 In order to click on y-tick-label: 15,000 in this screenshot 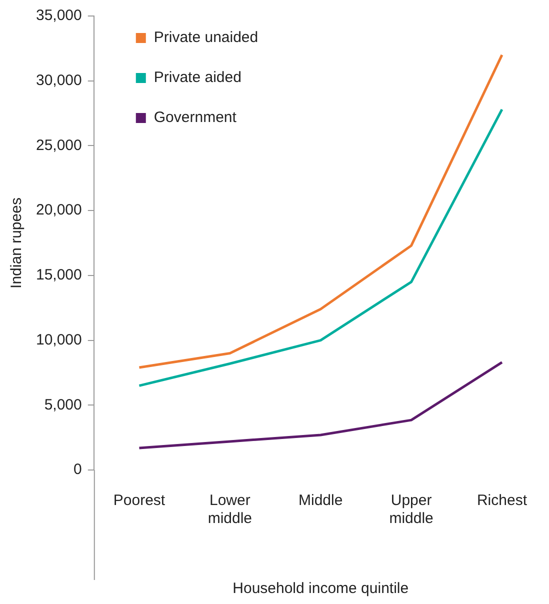, I will do `click(59, 275)`.